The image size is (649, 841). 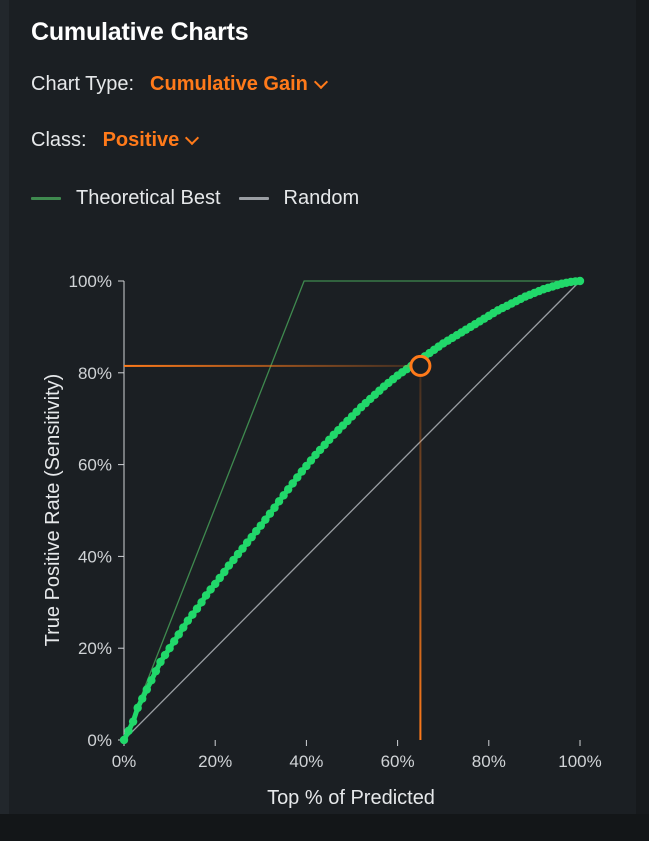 I want to click on legend-item-theoretical-best: Theoretical Best, so click(x=126, y=198).